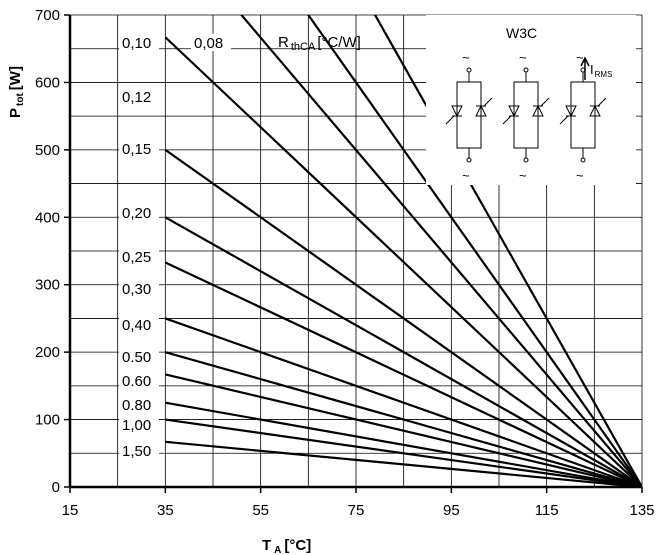 Image resolution: width=658 pixels, height=555 pixels. Describe the element at coordinates (641, 510) in the screenshot. I see `x-tick-label: 135` at that location.